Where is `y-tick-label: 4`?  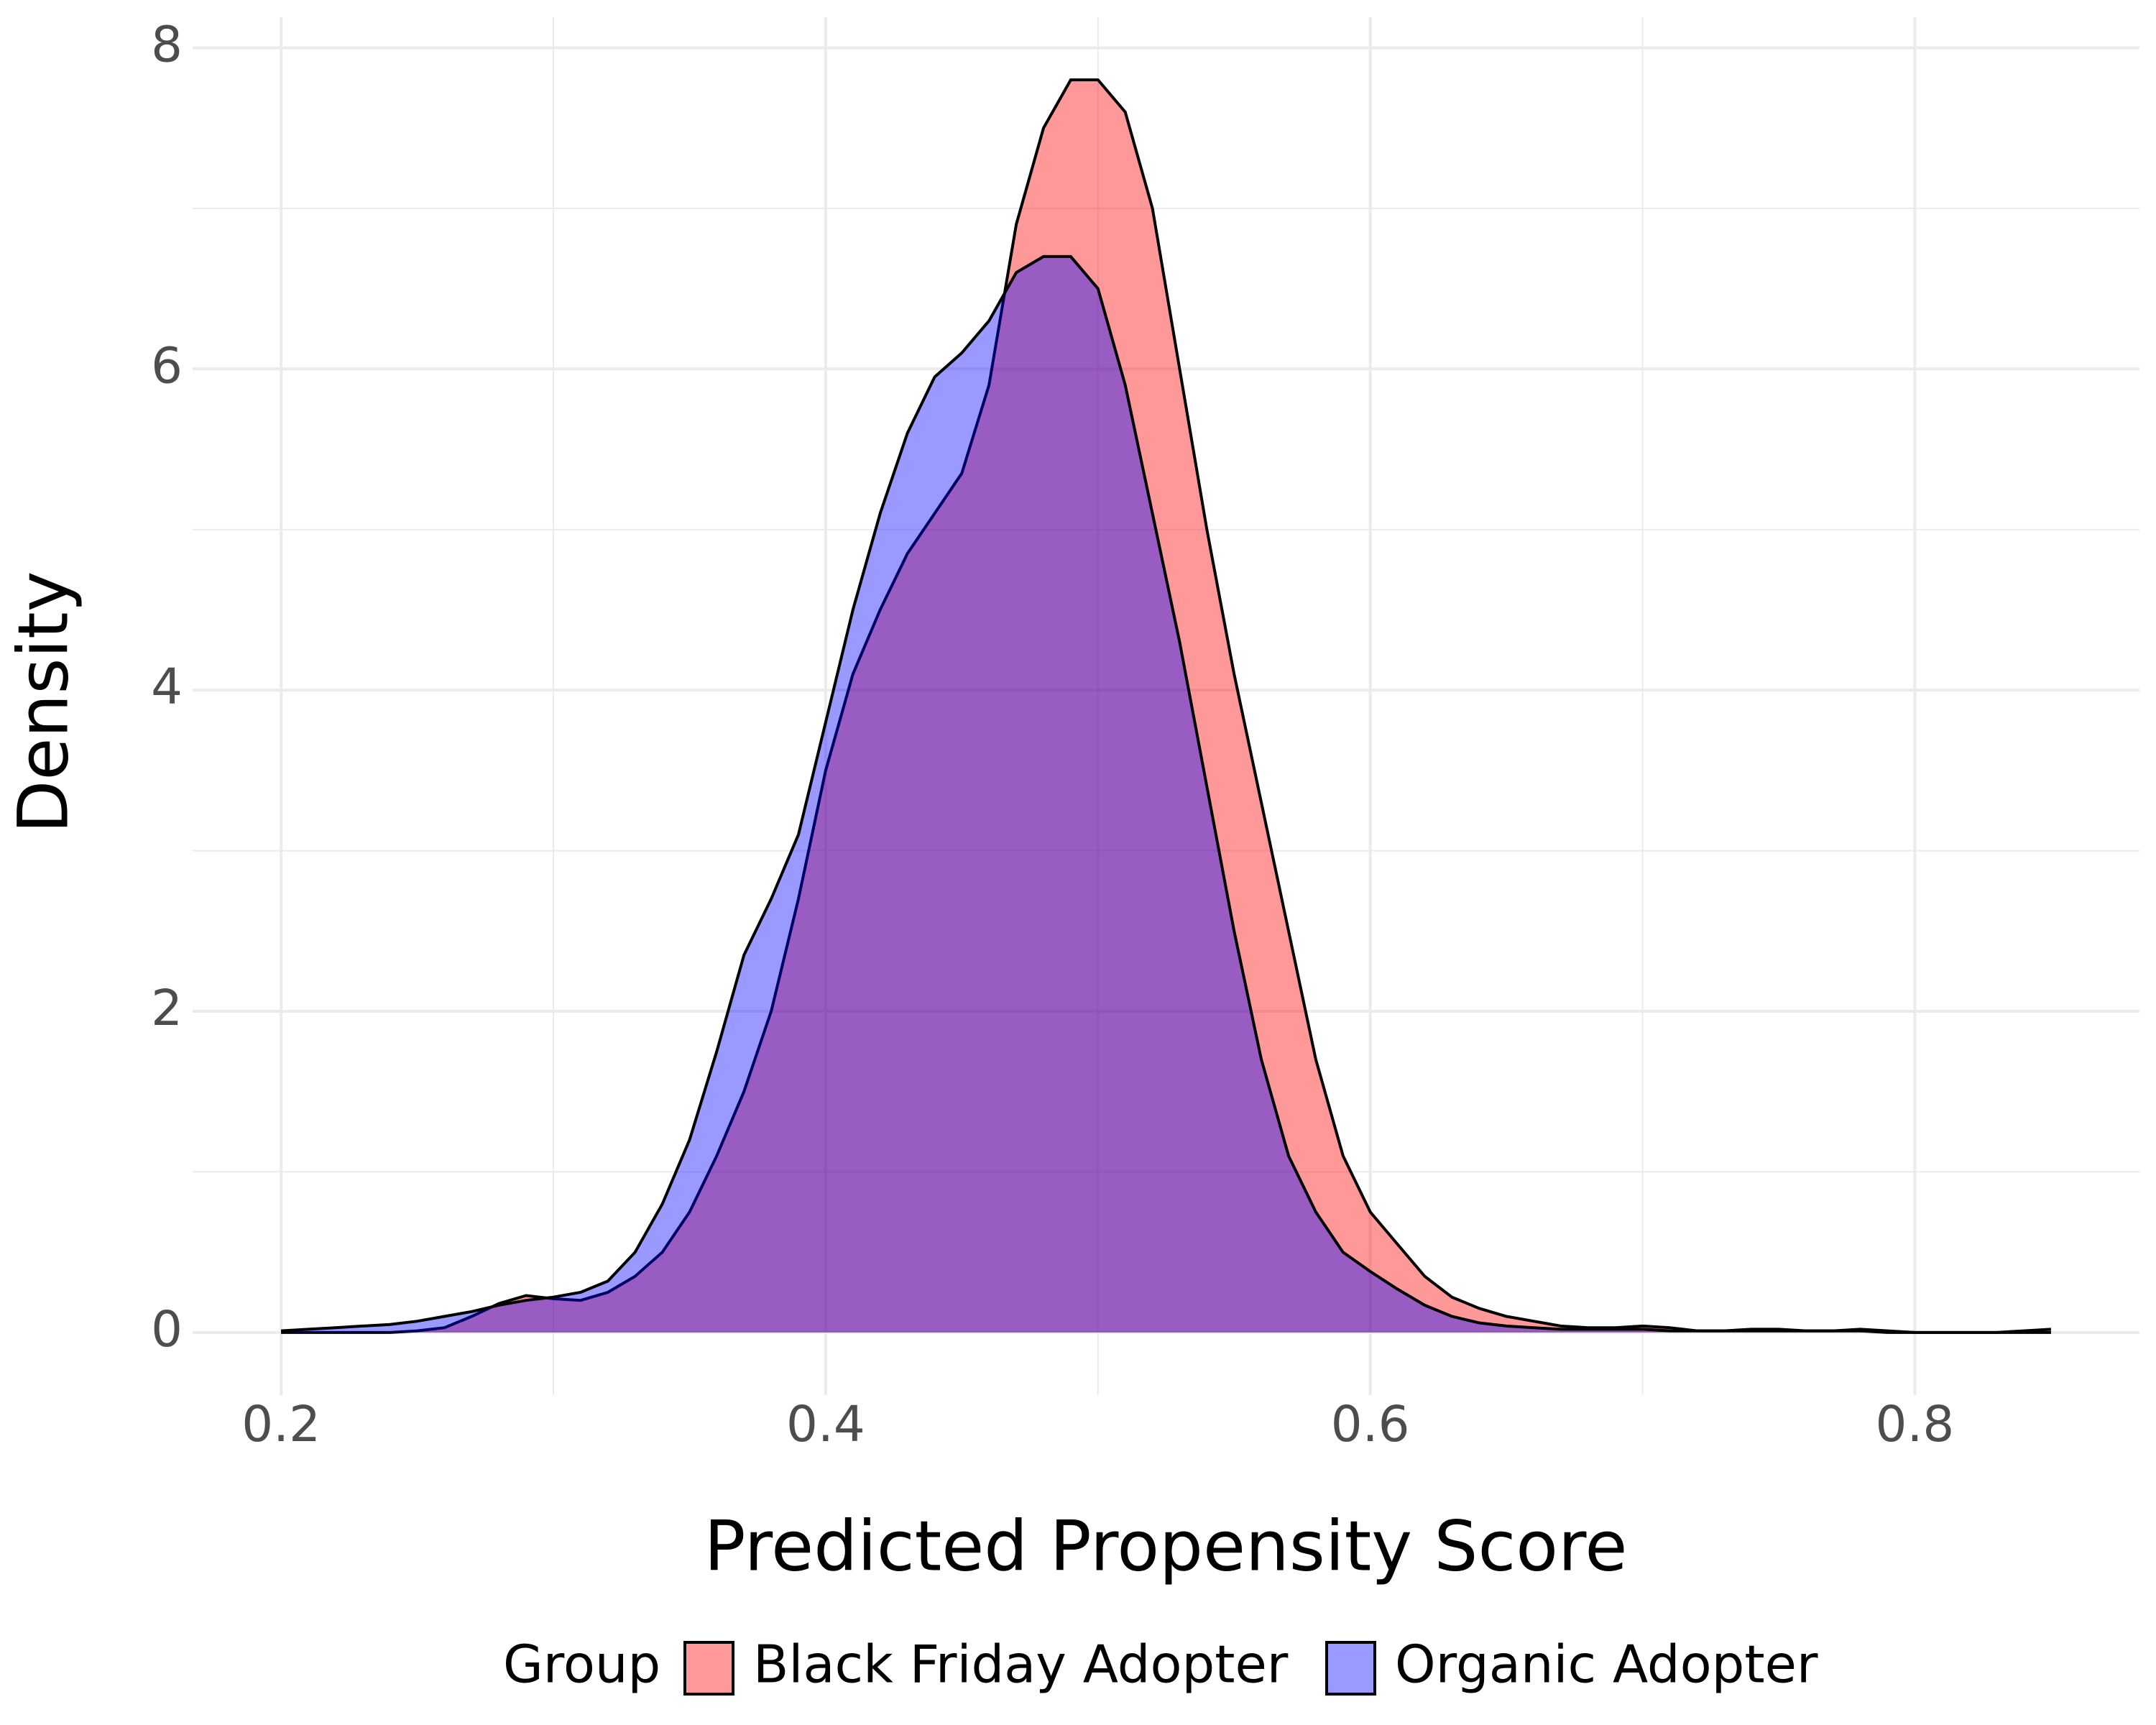
y-tick-label: 4 is located at coordinates (167, 687).